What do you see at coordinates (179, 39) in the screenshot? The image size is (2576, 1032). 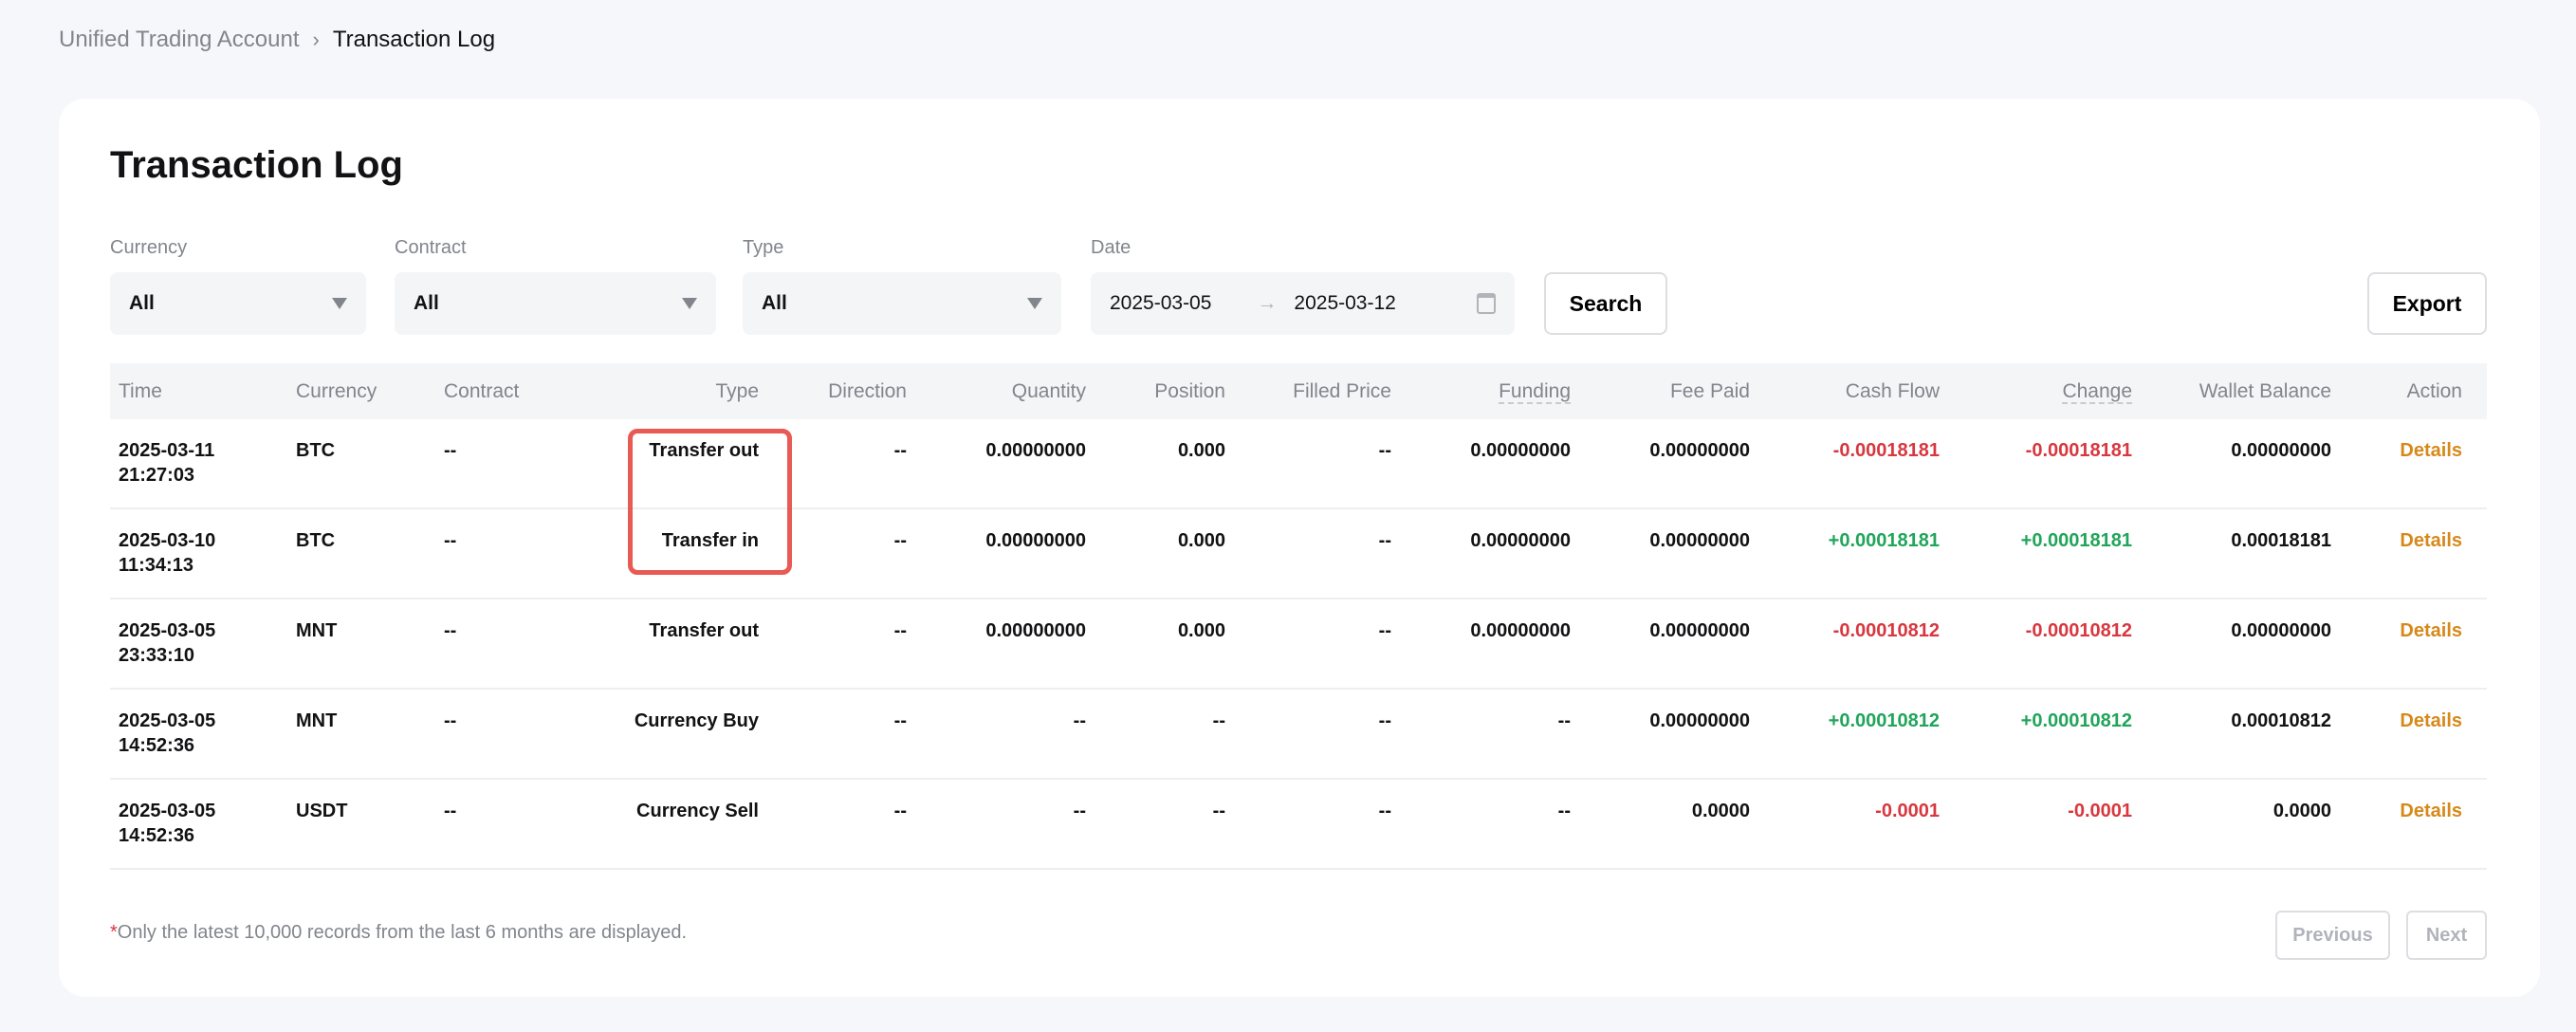 I see `breadcrumb-parent-link: Unified Trading Account` at bounding box center [179, 39].